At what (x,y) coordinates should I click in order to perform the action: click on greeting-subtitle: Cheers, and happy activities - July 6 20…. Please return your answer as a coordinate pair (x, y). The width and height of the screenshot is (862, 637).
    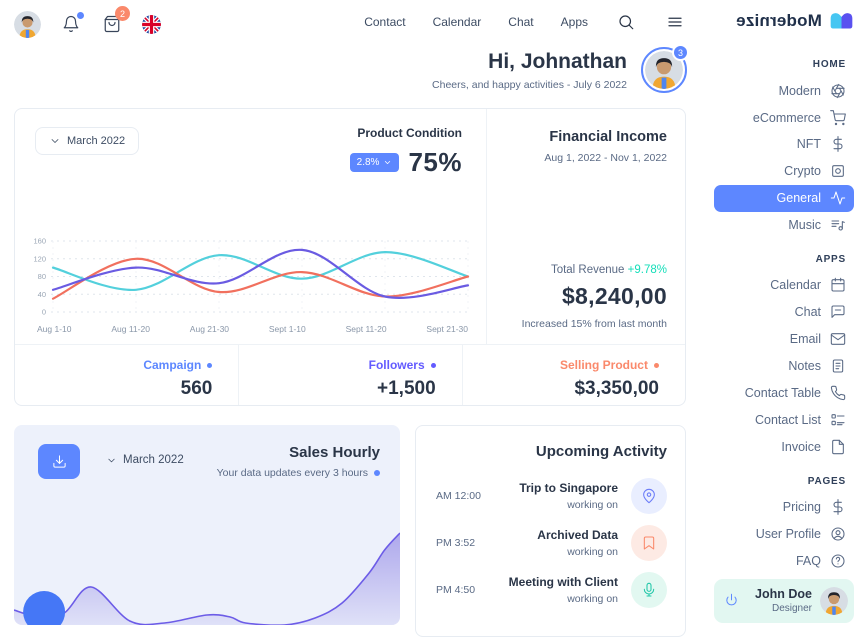
    Looking at the image, I should click on (529, 84).